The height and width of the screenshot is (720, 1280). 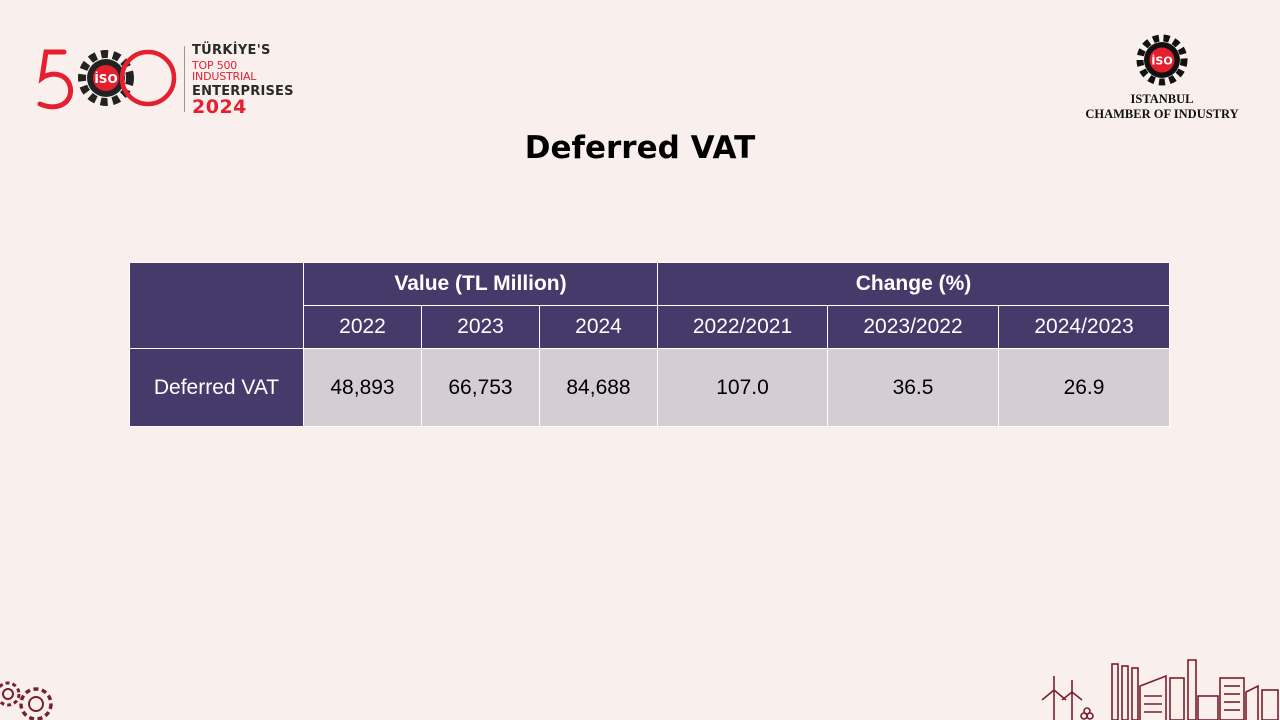 What do you see at coordinates (26, 700) in the screenshot?
I see `gears-decoration-icon` at bounding box center [26, 700].